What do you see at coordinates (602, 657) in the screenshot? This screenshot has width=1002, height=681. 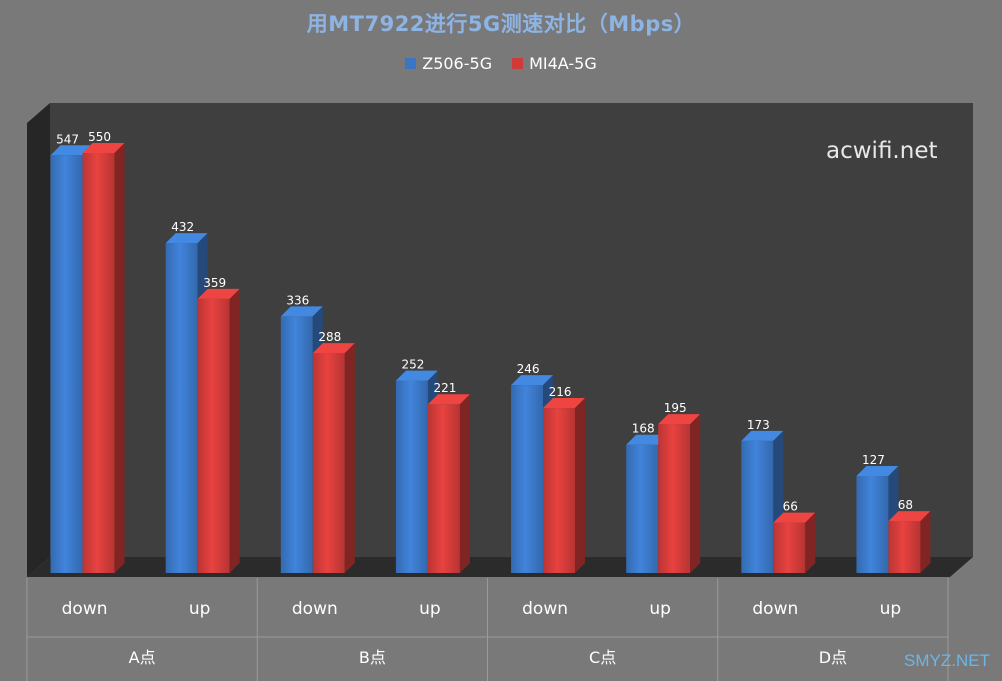 I see `group-label: C点` at bounding box center [602, 657].